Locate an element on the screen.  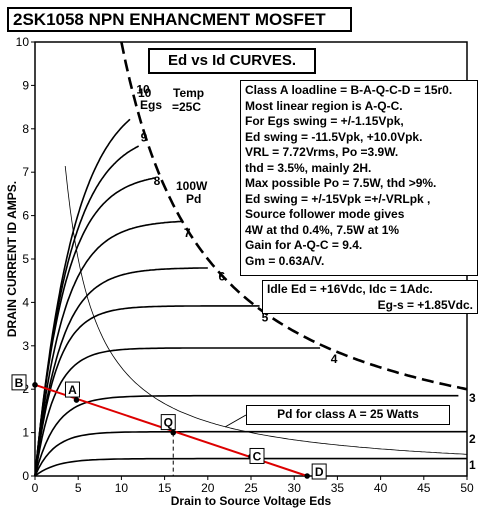
x-tick-label: 30 is located at coordinates (295, 488).